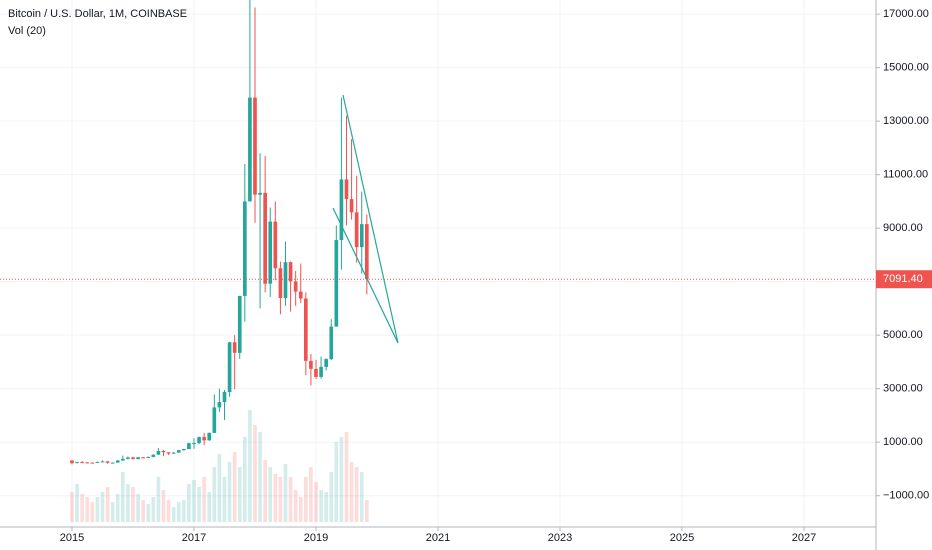 This screenshot has width=932, height=550. I want to click on x-tick-label: 2015, so click(72, 538).